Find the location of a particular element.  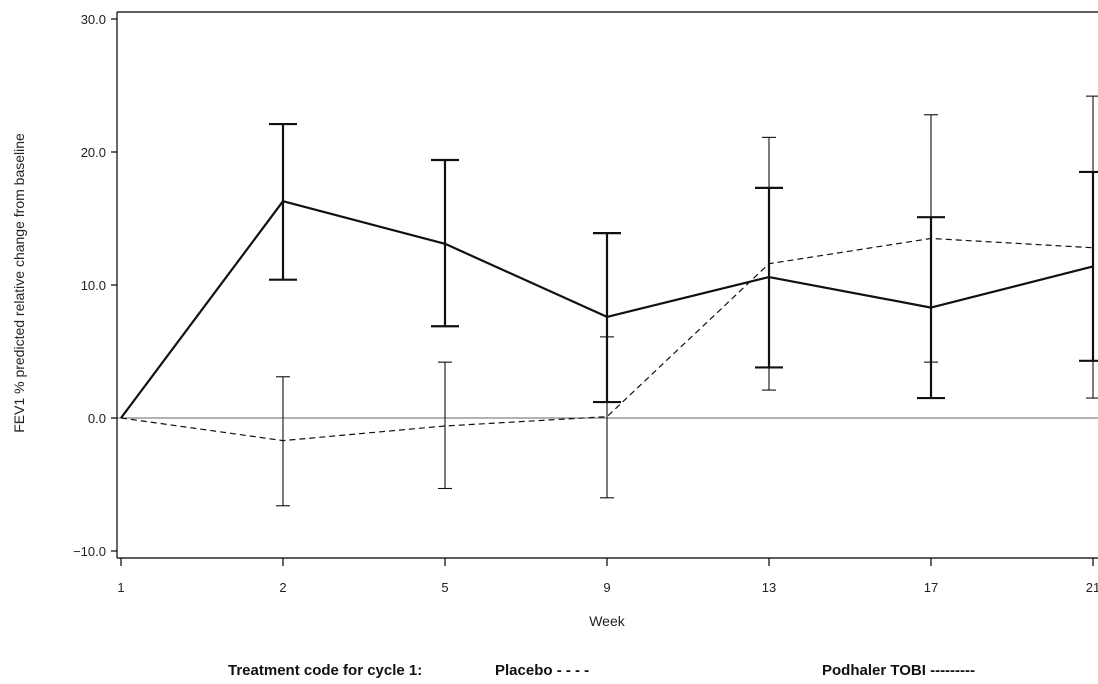

x-axis-label: Week is located at coordinates (607, 621).